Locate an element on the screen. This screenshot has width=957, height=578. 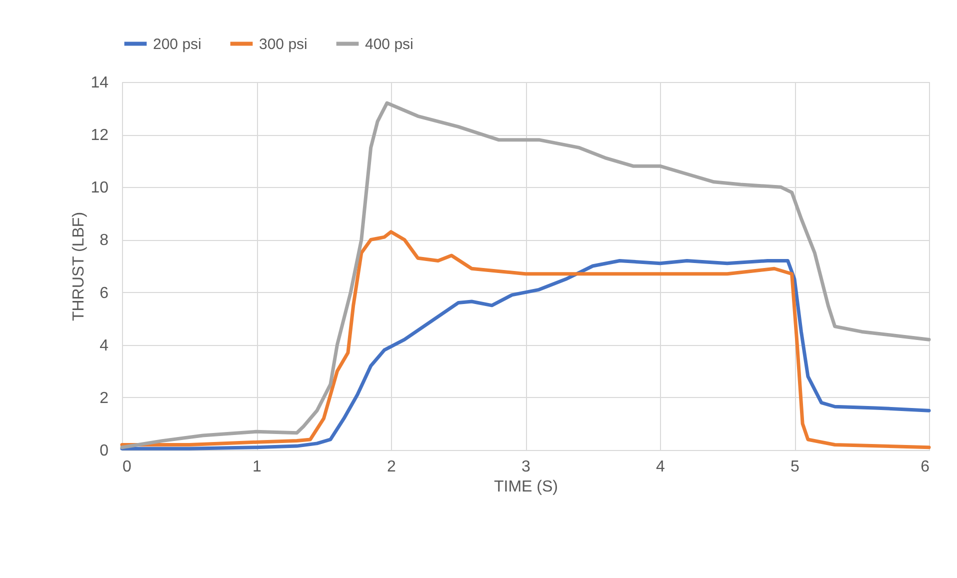
y-tick-label: 14 is located at coordinates (99, 83).